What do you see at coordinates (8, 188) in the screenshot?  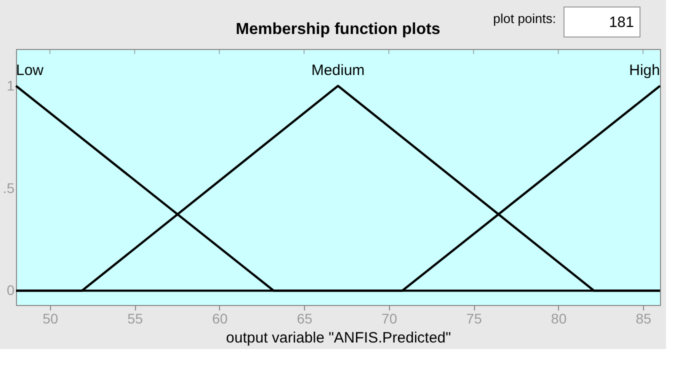 I see `y-tick-label: .5` at bounding box center [8, 188].